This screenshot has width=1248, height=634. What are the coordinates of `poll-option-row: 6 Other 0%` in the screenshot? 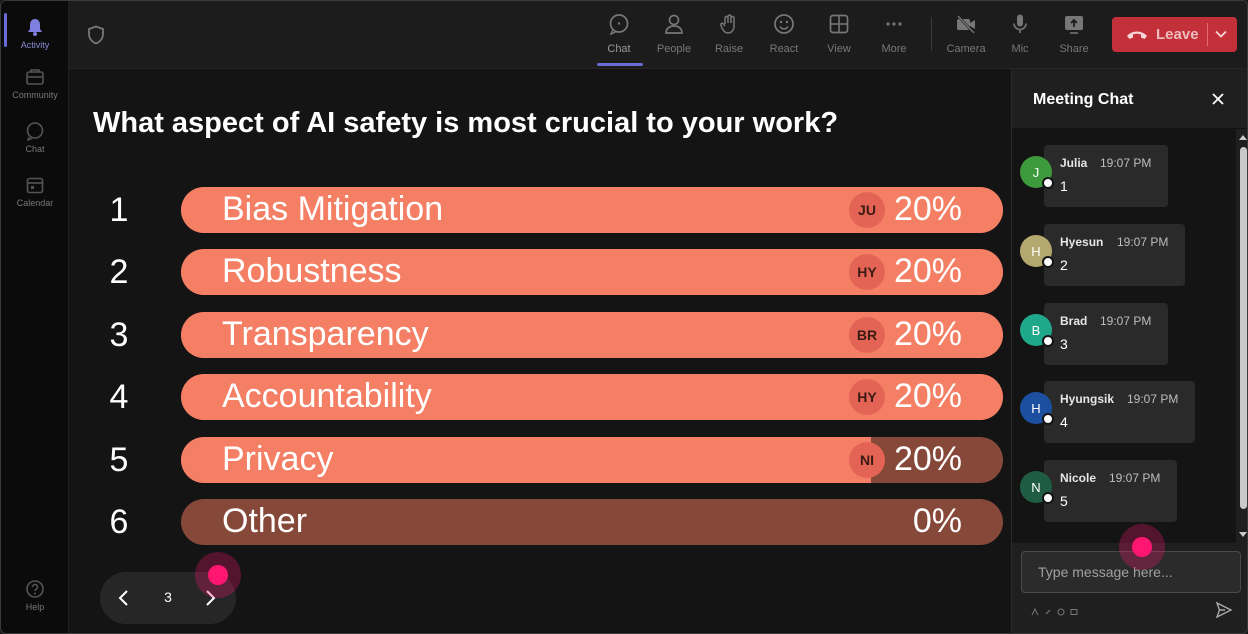 It's located at (540, 522).